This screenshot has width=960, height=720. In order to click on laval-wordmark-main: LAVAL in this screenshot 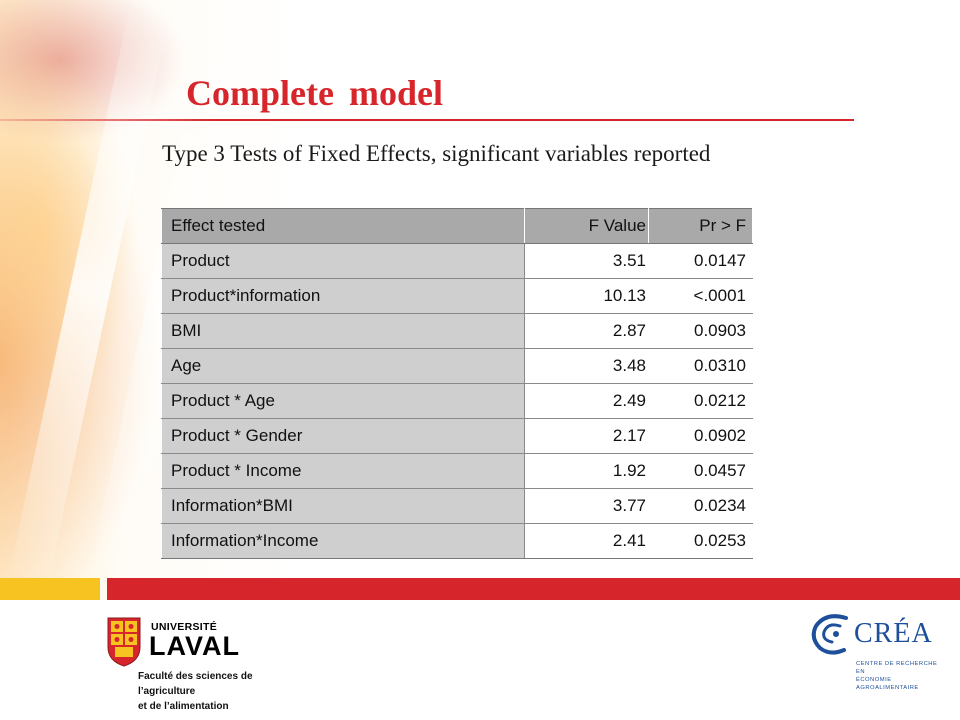, I will do `click(194, 646)`.